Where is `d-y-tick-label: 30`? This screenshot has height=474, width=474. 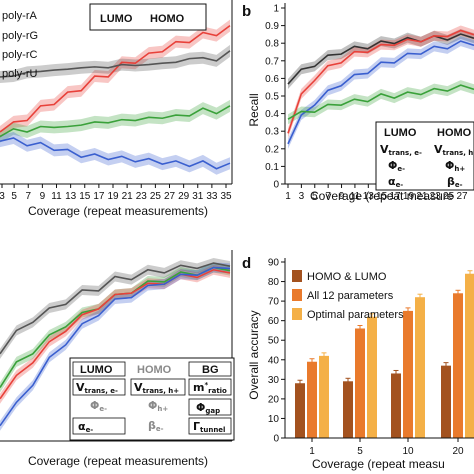
d-y-tick-label: 30 is located at coordinates (274, 380).